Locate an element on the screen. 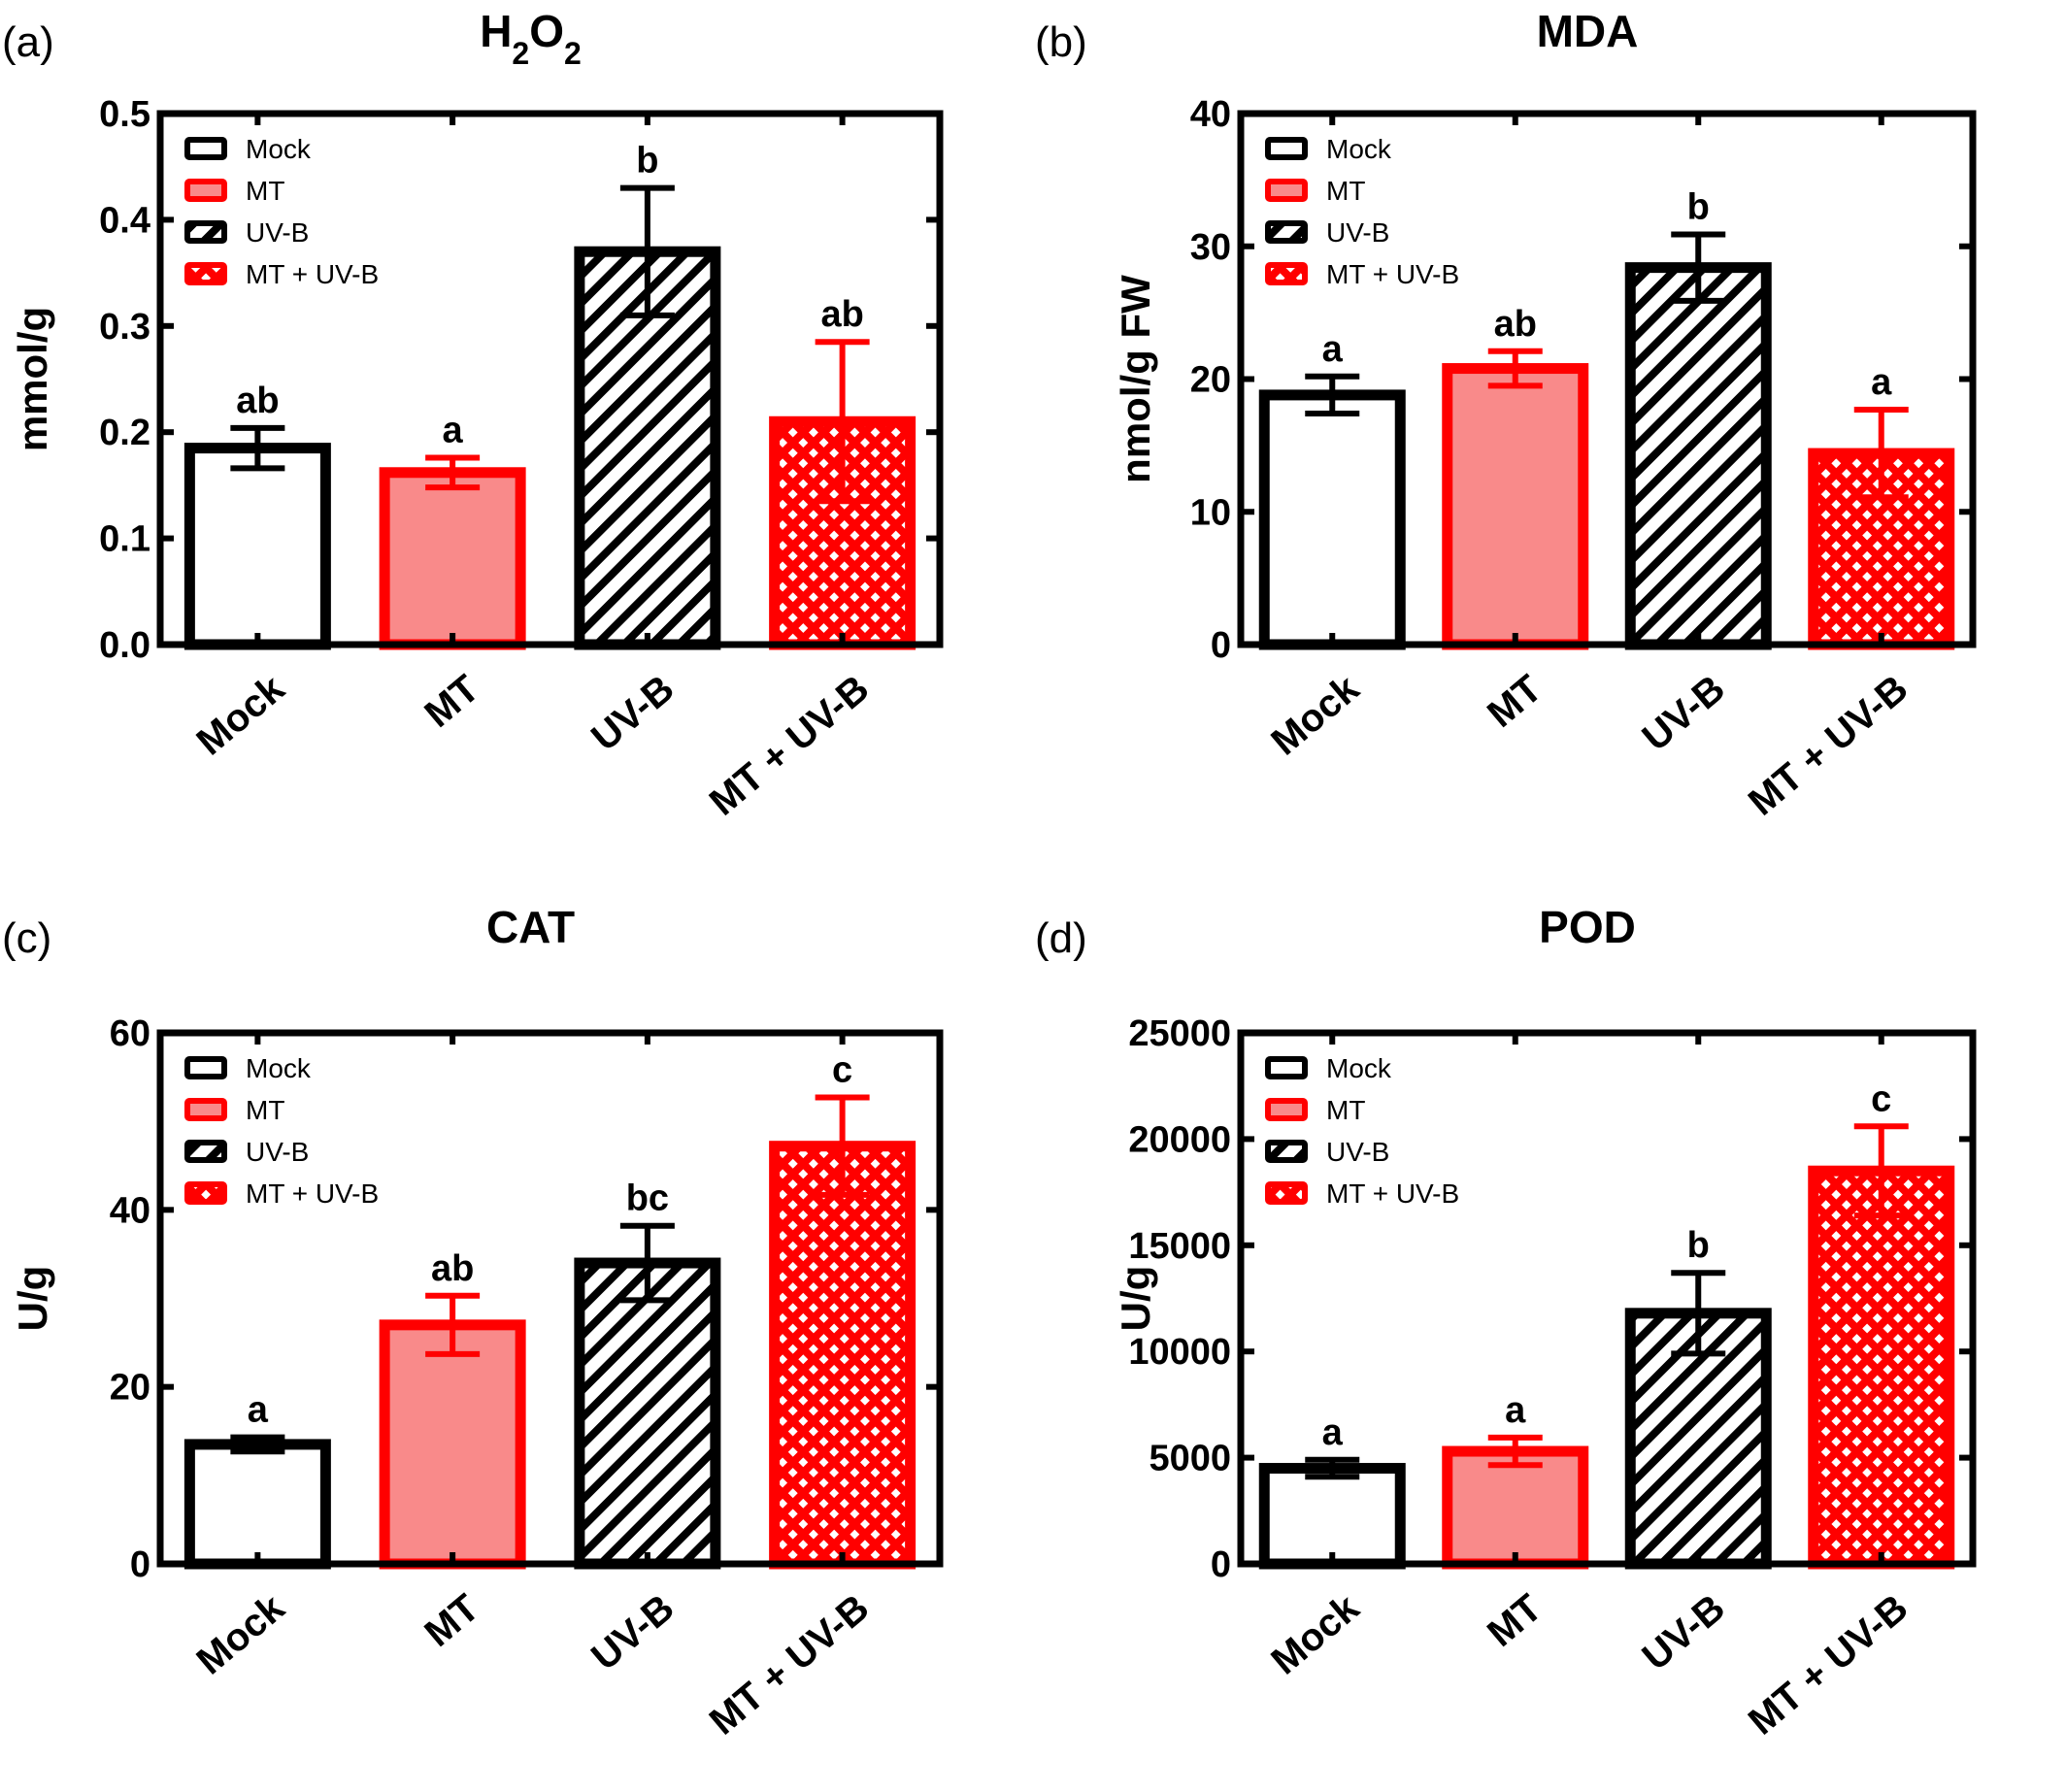  y-tick-label: 0.2 is located at coordinates (124, 433).